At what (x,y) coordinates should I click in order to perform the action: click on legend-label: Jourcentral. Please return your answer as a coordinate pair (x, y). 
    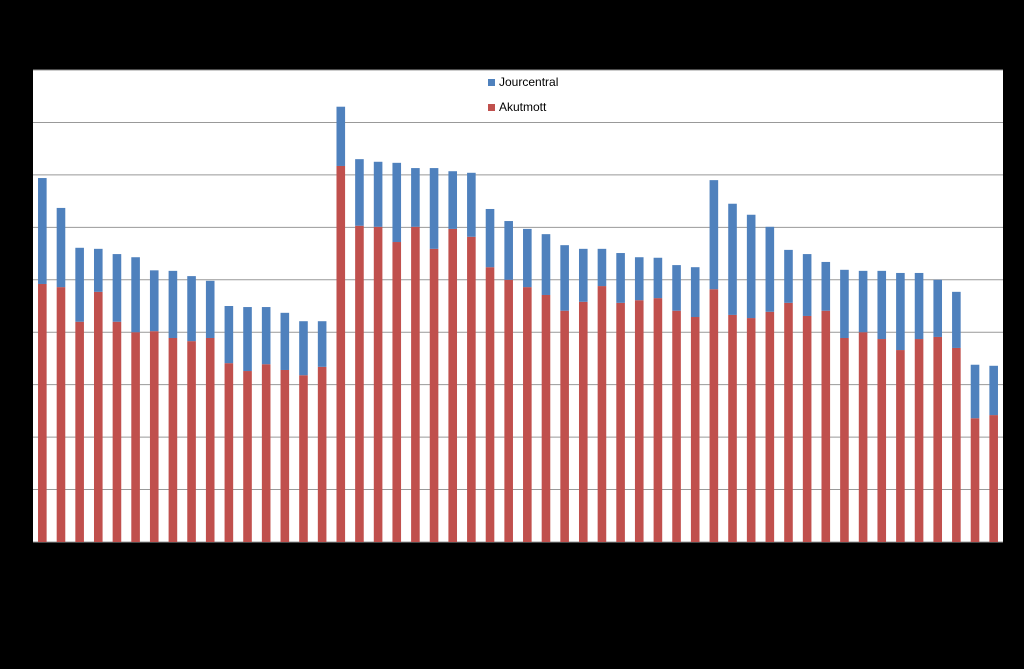
    Looking at the image, I should click on (528, 82).